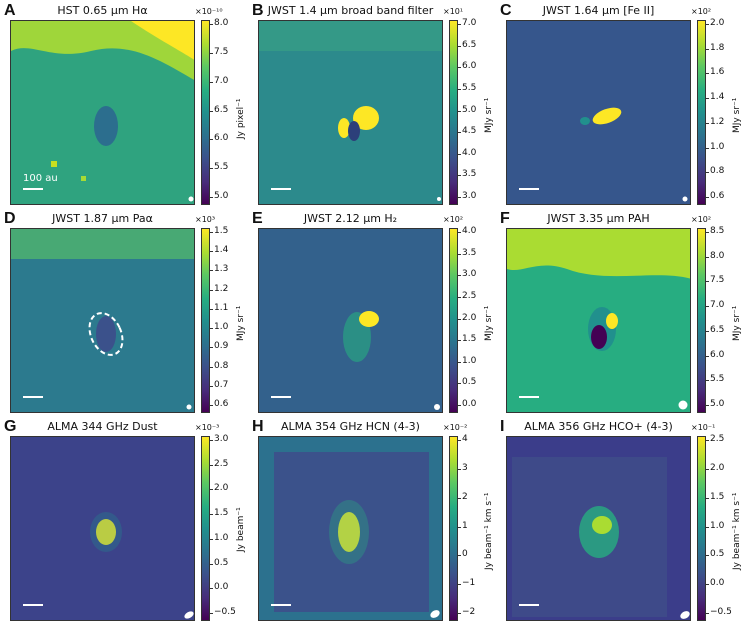 The height and width of the screenshot is (640, 750). What do you see at coordinates (10, 218) in the screenshot?
I see `panel-letter: D` at bounding box center [10, 218].